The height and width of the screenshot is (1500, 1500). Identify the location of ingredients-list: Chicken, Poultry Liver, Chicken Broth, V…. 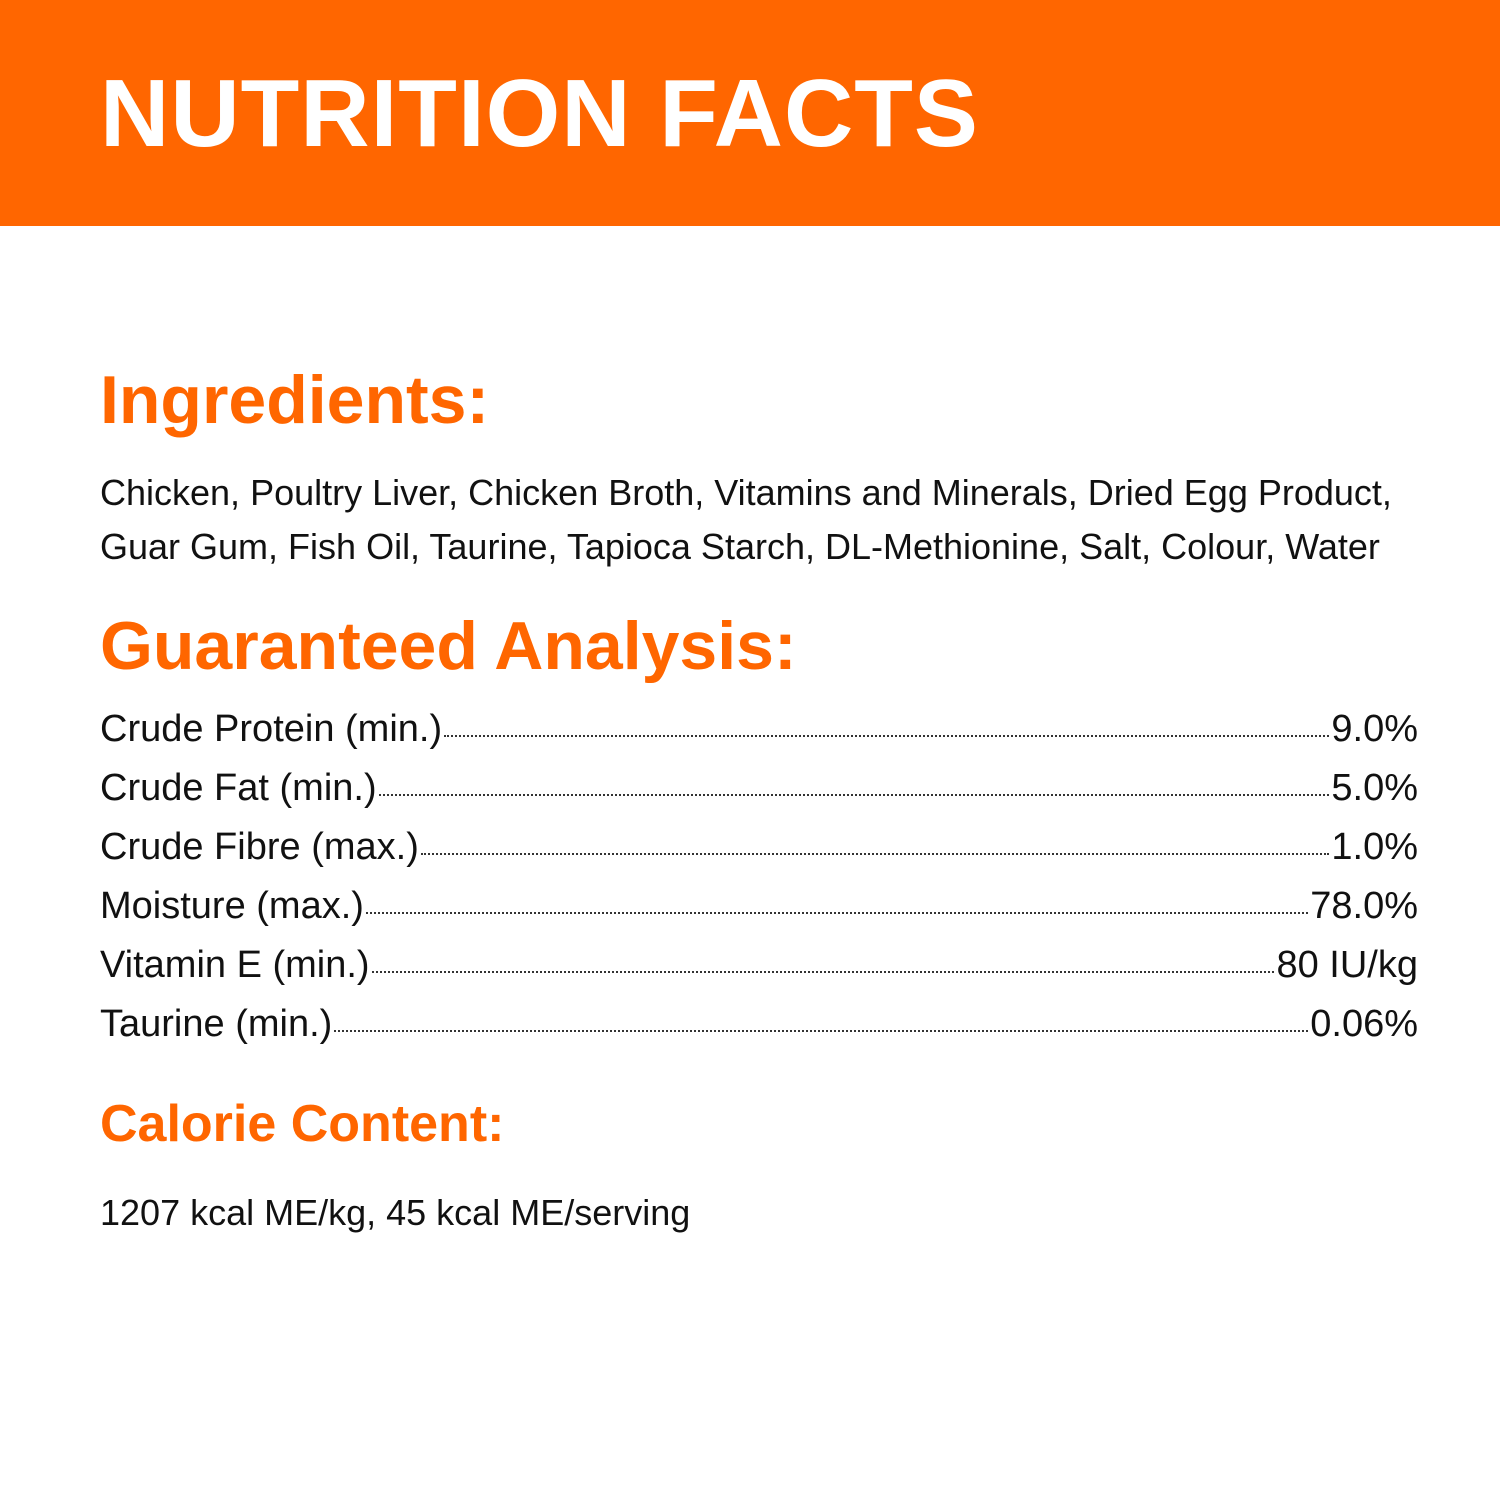
(746, 519).